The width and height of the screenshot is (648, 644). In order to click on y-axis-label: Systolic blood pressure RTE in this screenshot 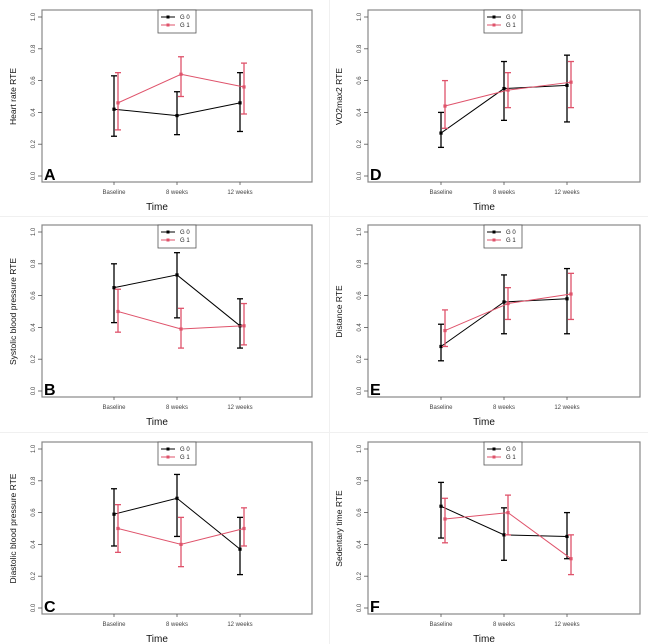, I will do `click(13, 311)`.